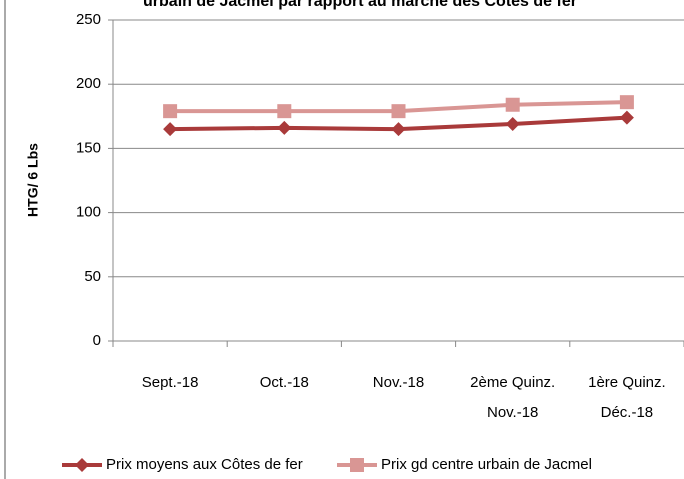 The width and height of the screenshot is (684, 479). Describe the element at coordinates (92, 276) in the screenshot. I see `y-tick-label: 50` at that location.